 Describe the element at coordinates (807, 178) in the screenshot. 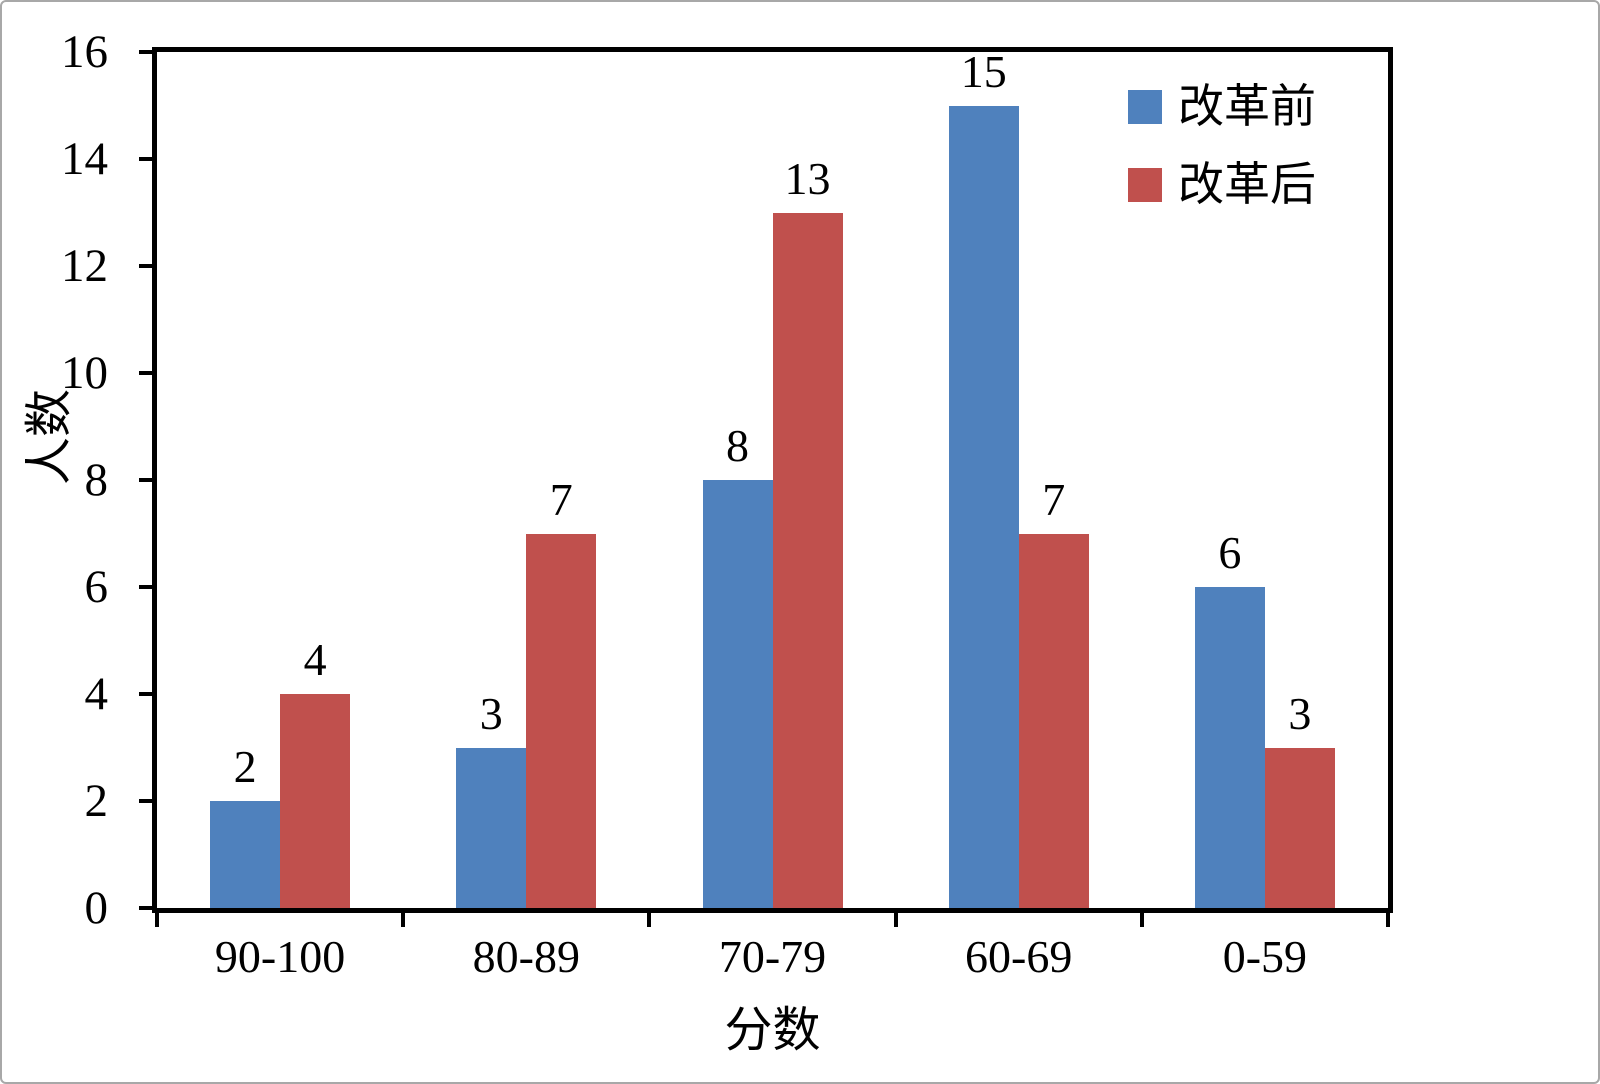

I see `bar-value-label: 13` at that location.